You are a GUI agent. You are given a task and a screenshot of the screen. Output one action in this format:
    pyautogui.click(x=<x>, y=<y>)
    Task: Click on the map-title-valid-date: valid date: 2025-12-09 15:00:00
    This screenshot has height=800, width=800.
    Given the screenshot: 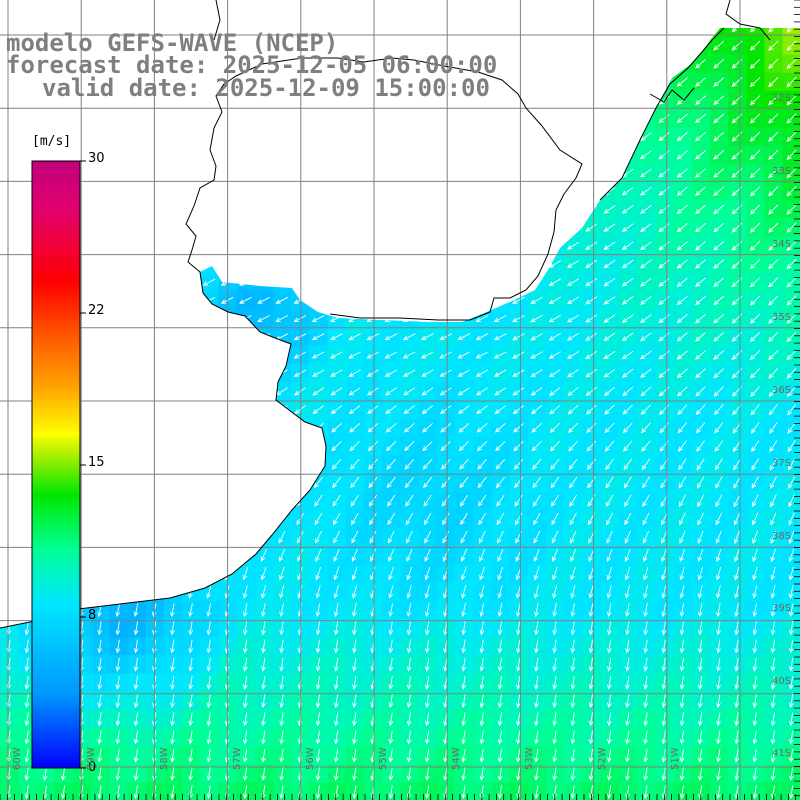 What is the action you would take?
    pyautogui.click(x=266, y=88)
    